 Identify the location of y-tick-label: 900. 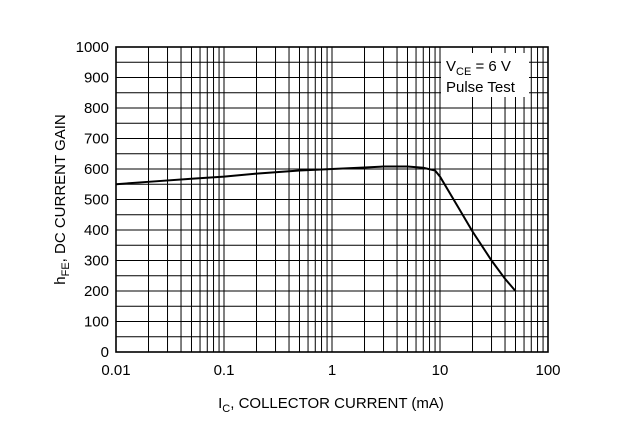
(96, 78).